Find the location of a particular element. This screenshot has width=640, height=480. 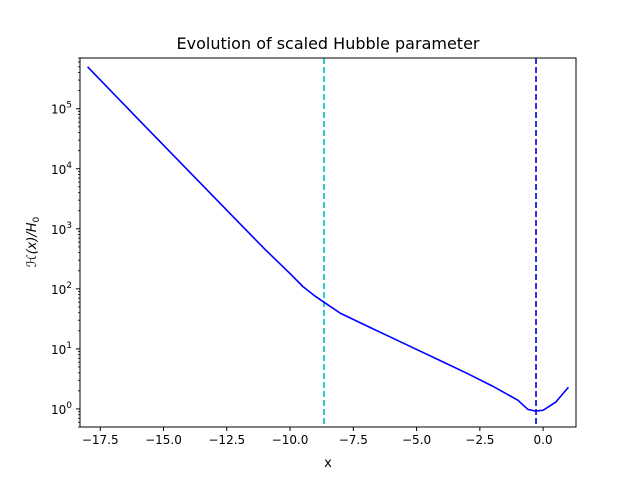

y-tick-label: 10⁰ is located at coordinates (61, 409).